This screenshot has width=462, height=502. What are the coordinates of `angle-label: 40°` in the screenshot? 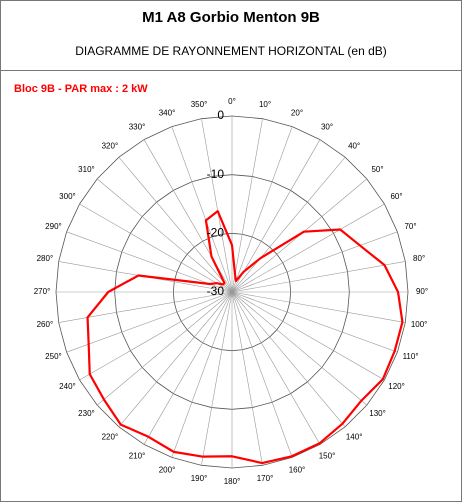 It's located at (354, 146).